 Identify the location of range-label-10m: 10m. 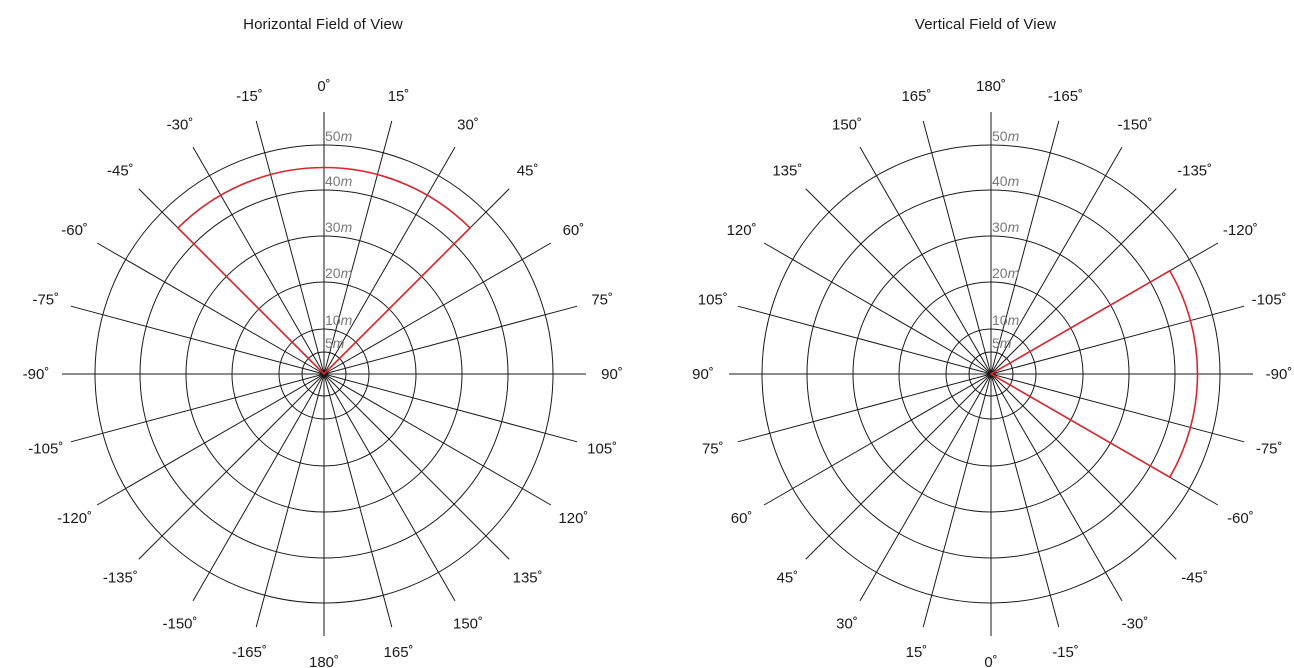
(339, 320).